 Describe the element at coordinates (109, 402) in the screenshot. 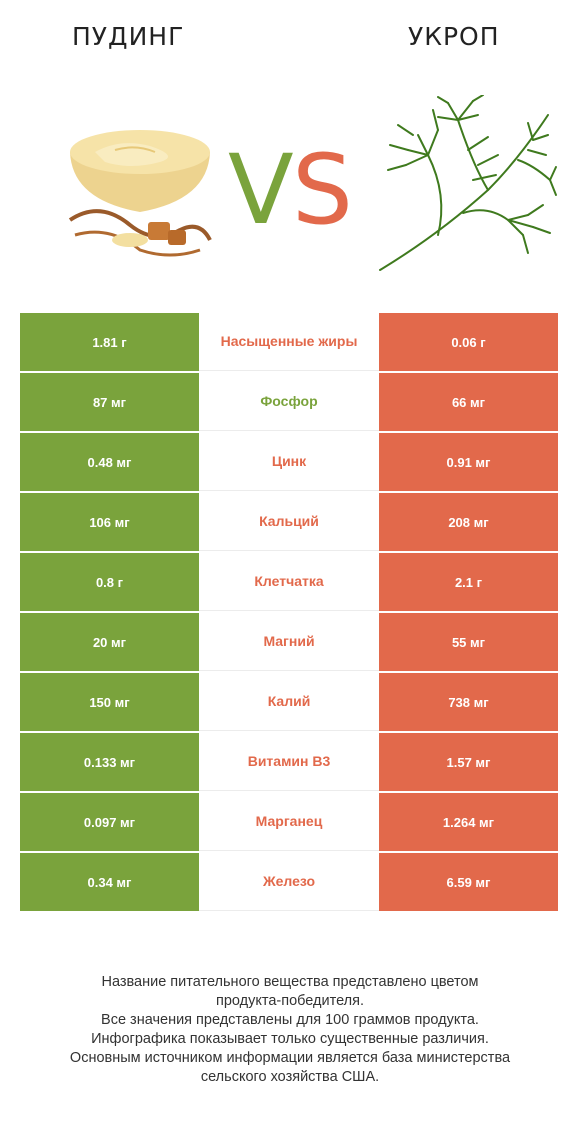

I see `left-value-cell: 87 мг` at that location.